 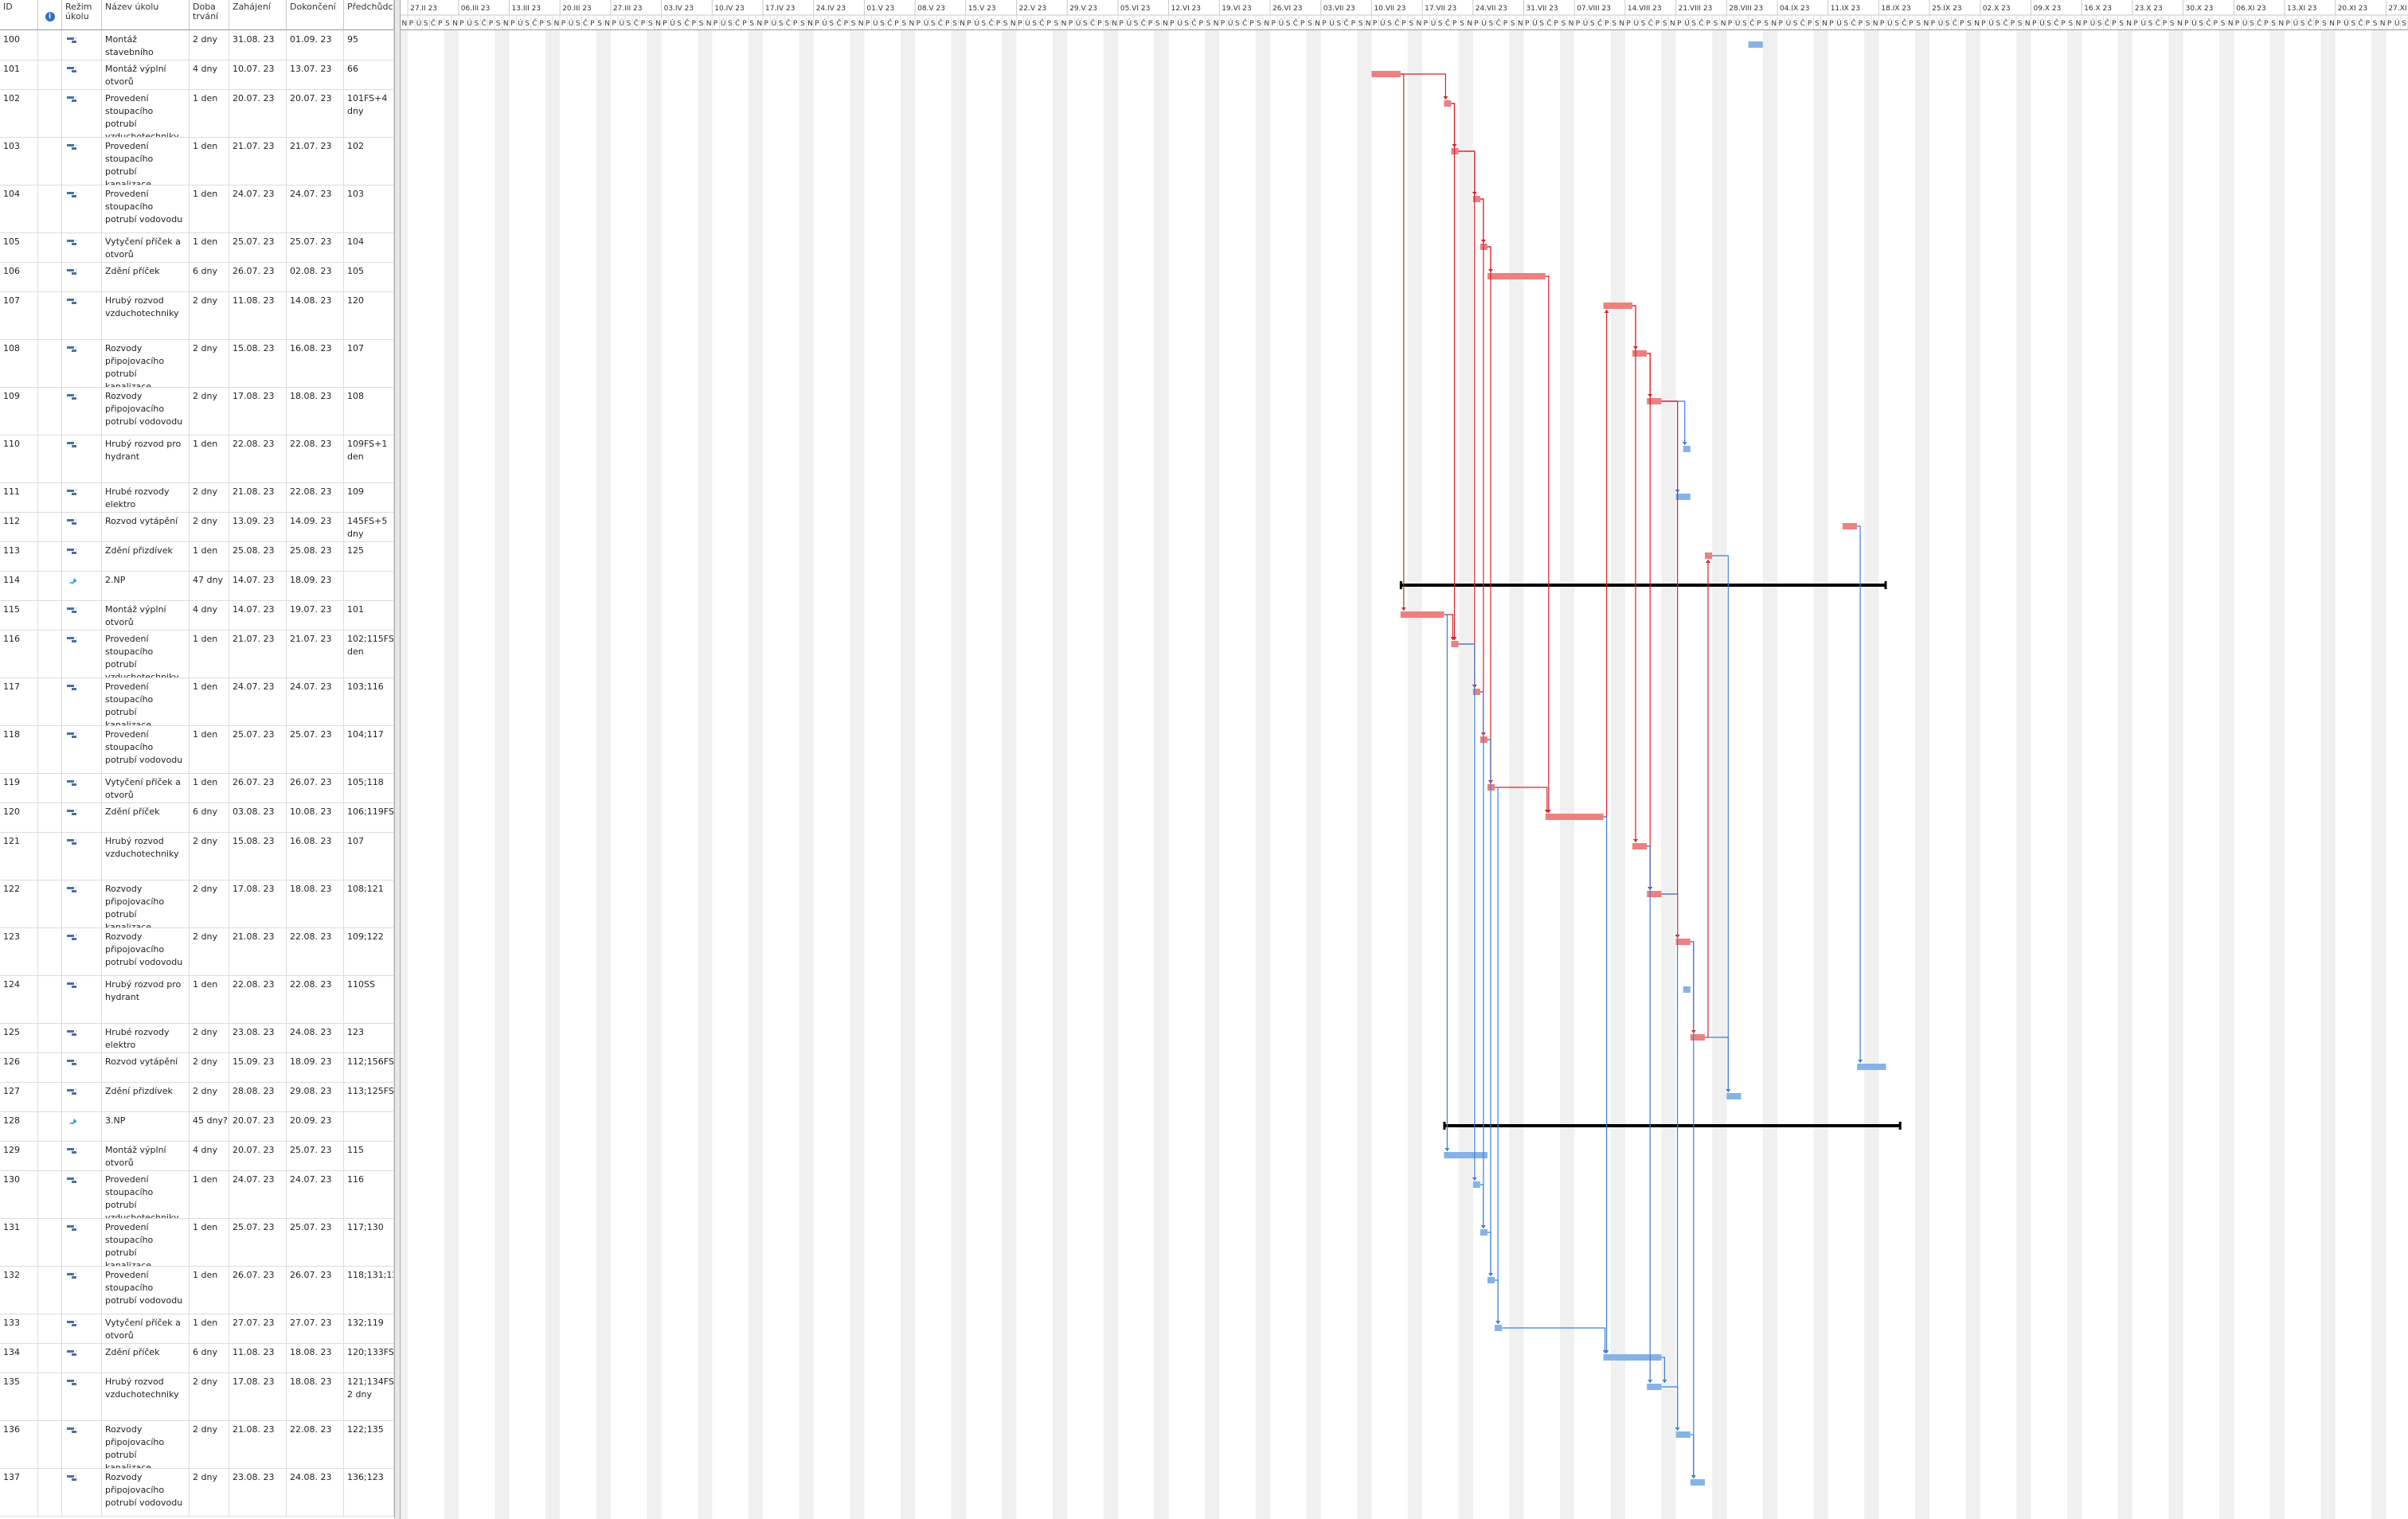 What do you see at coordinates (146, 749) in the screenshot?
I see `task-name: Provedení stoupacího potrubí vodovodu` at bounding box center [146, 749].